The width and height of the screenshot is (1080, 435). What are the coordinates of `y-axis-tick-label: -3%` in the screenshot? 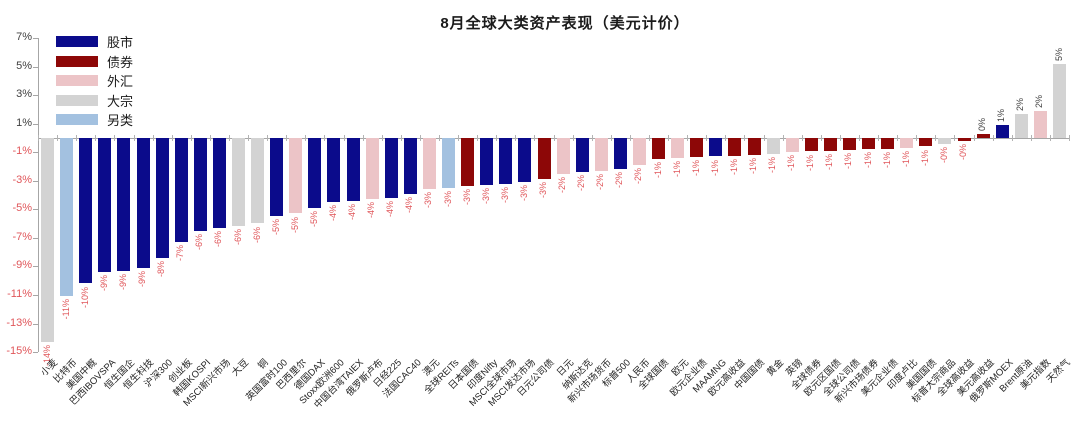 It's located at (22, 179).